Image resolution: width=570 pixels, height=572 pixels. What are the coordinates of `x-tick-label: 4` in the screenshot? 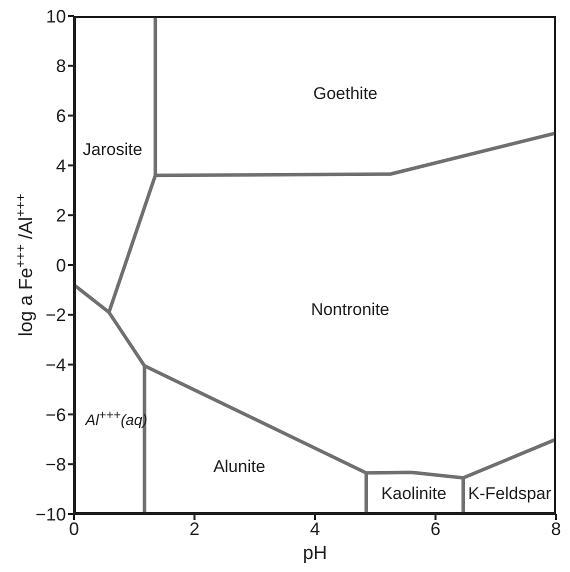 It's located at (315, 528).